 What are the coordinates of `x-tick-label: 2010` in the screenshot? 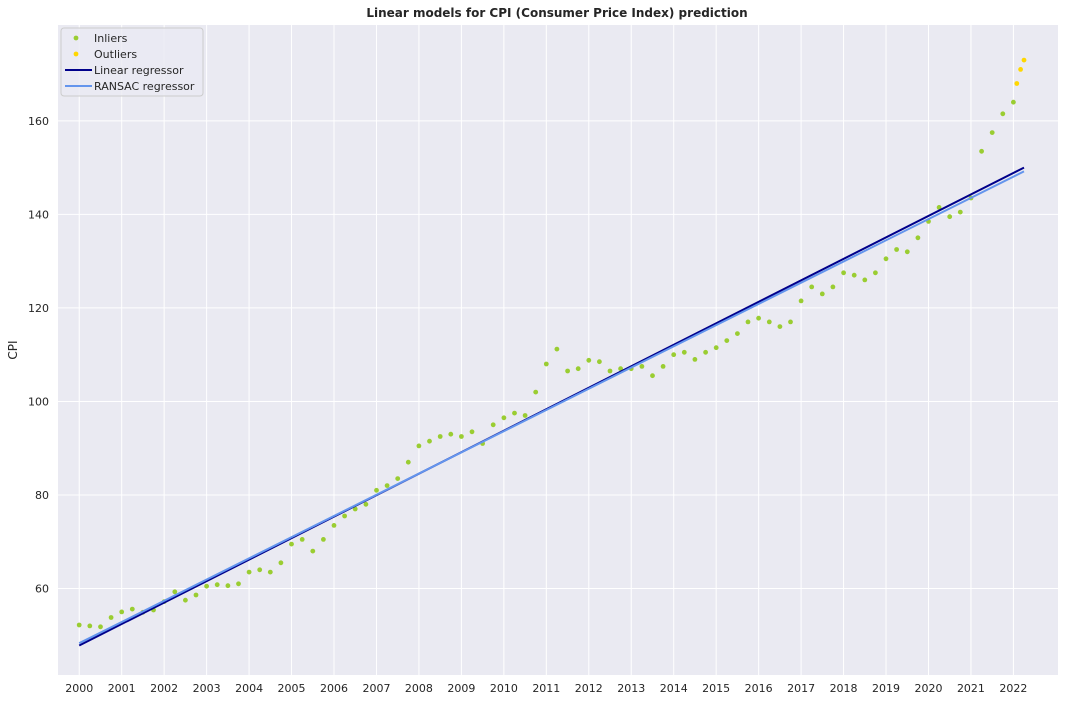 It's located at (504, 688).